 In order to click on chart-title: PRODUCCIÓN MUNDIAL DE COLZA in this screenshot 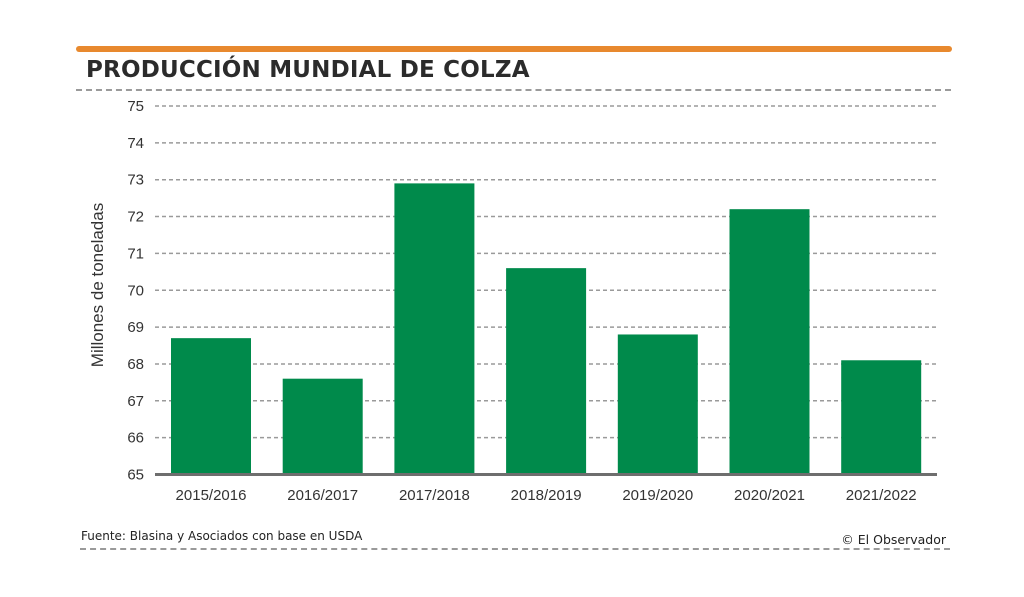, I will do `click(308, 70)`.